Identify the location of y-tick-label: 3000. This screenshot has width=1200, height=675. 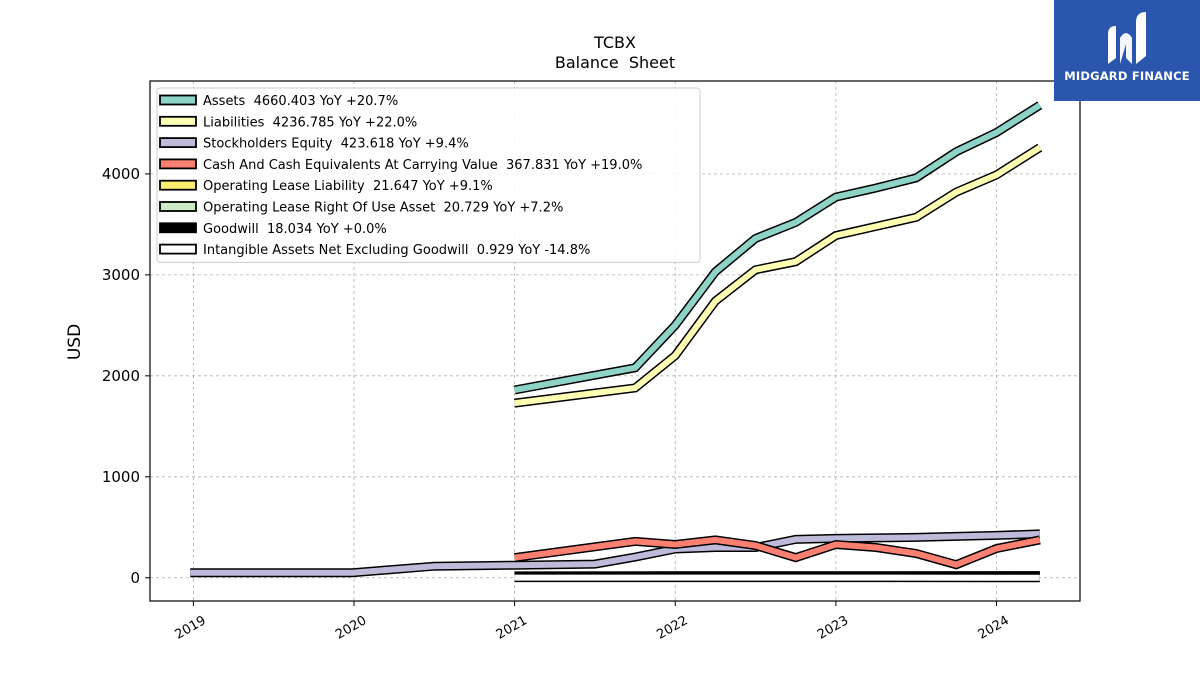
(121, 275).